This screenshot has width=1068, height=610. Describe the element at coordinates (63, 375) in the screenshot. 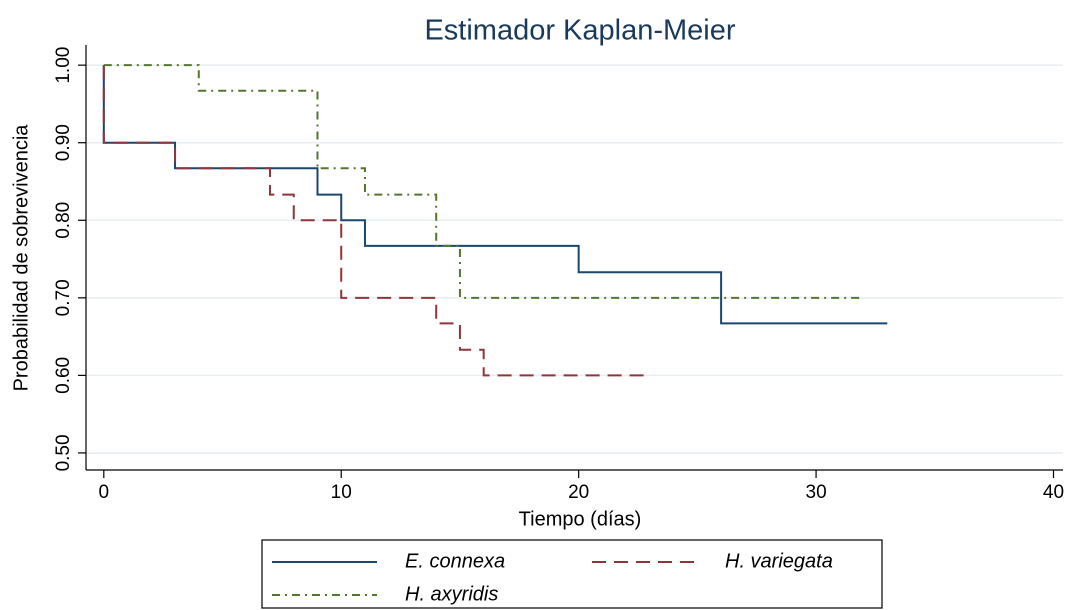

I see `y-tick-label: 0.60` at that location.